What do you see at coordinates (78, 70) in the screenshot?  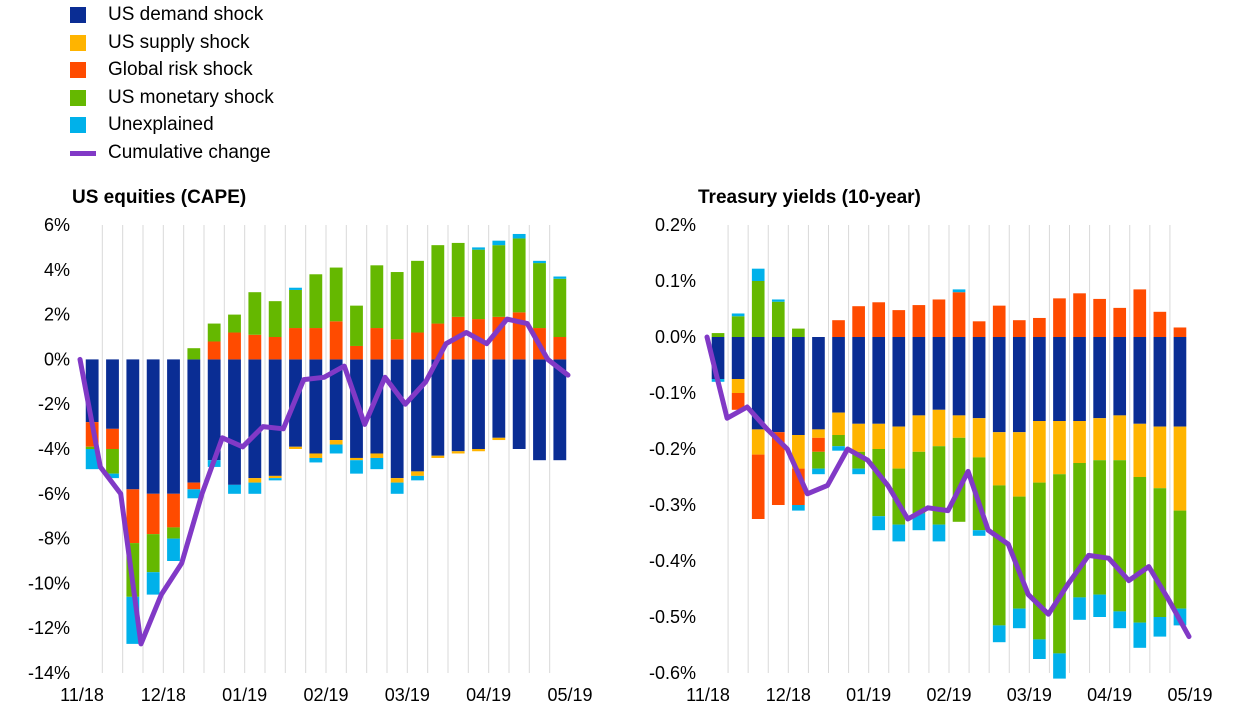 I see `legend-swatch-global_risk` at bounding box center [78, 70].